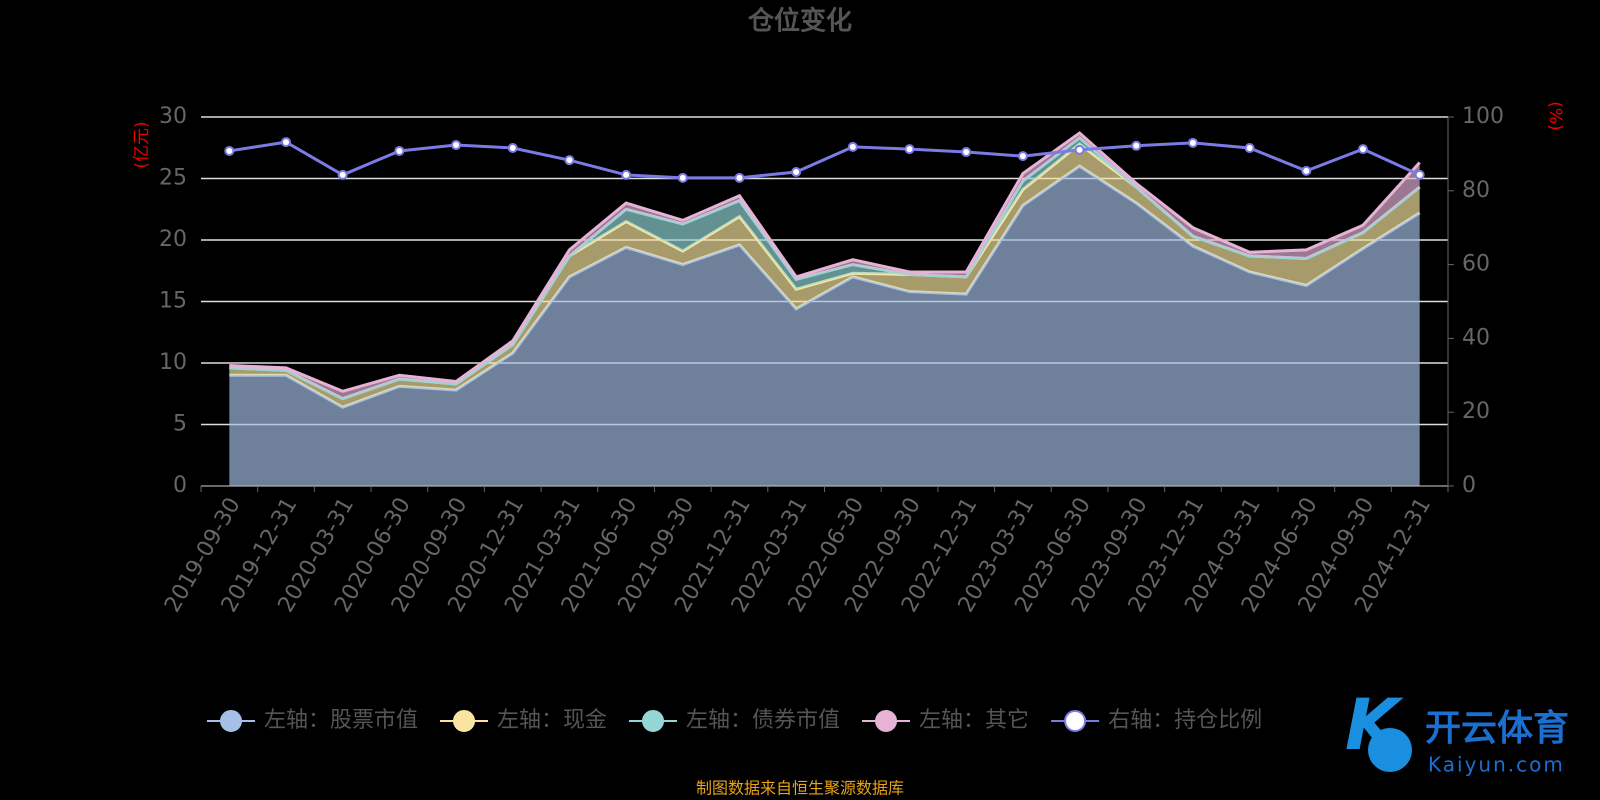 This screenshot has height=800, width=1600. What do you see at coordinates (1476, 264) in the screenshot?
I see `y2-tick-label: 60` at bounding box center [1476, 264].